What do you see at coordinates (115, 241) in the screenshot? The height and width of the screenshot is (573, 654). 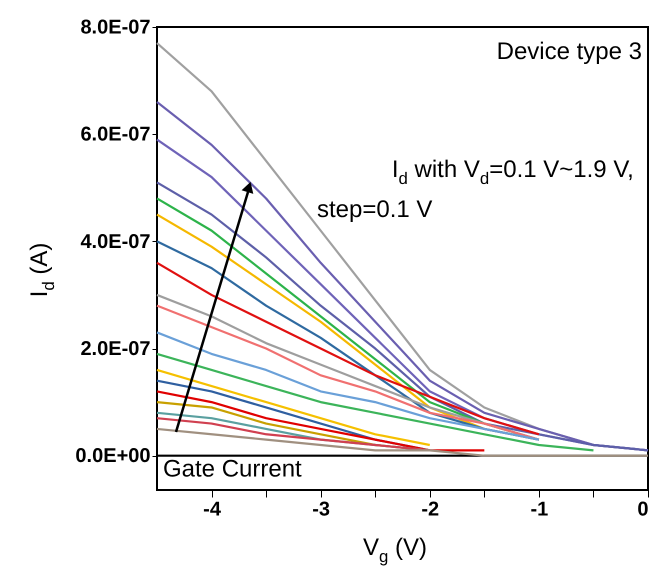 I see `y-tick-label: 4.0E-07` at bounding box center [115, 241].